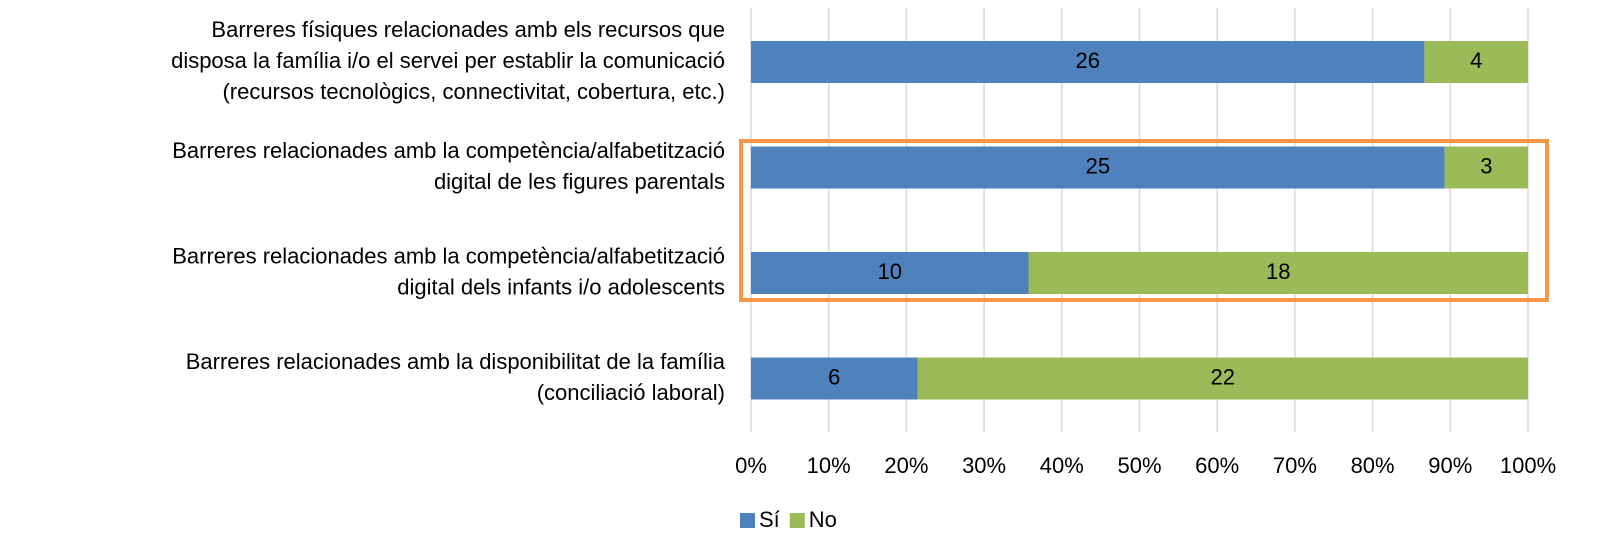  What do you see at coordinates (561, 286) in the screenshot?
I see `category-label-line: digital dels infants i/o adolescents` at bounding box center [561, 286].